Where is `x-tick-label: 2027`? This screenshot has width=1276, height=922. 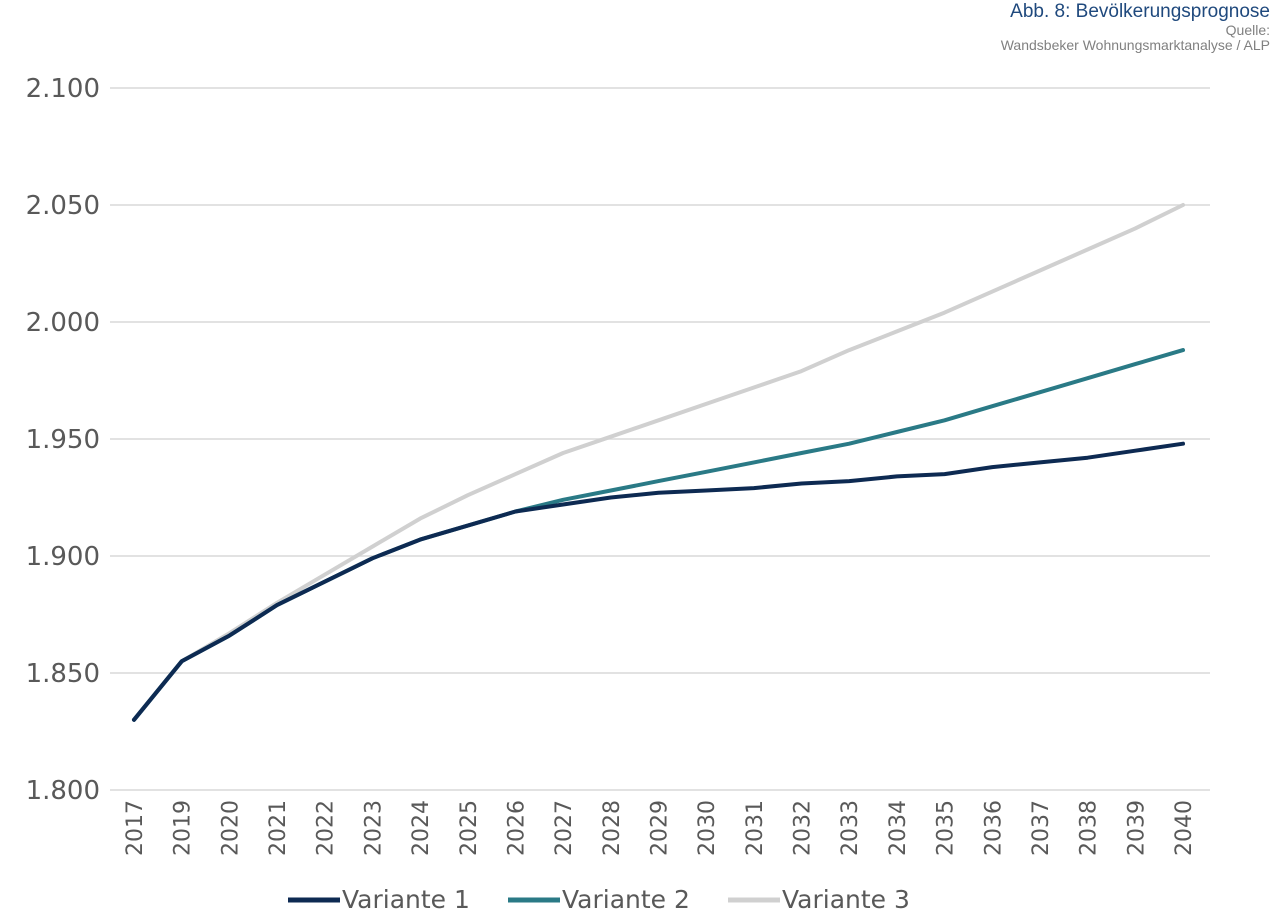 x-tick-label: 2027 is located at coordinates (564, 828).